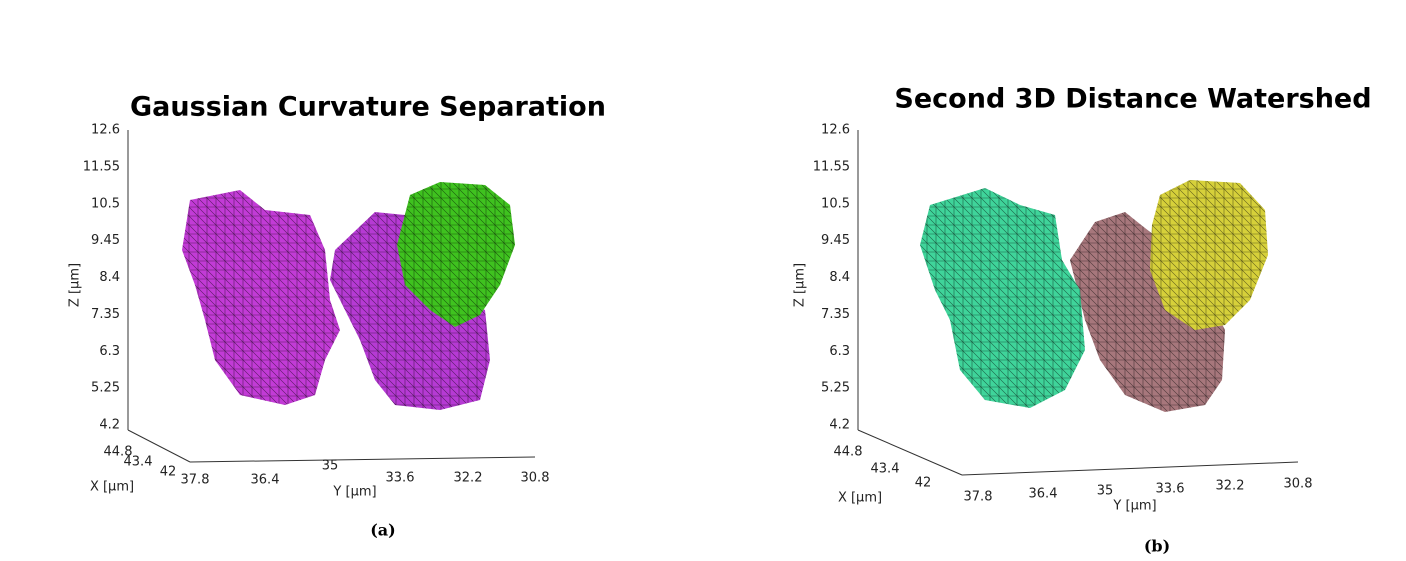  What do you see at coordinates (1157, 546) in the screenshot?
I see `caption: (b)` at bounding box center [1157, 546].